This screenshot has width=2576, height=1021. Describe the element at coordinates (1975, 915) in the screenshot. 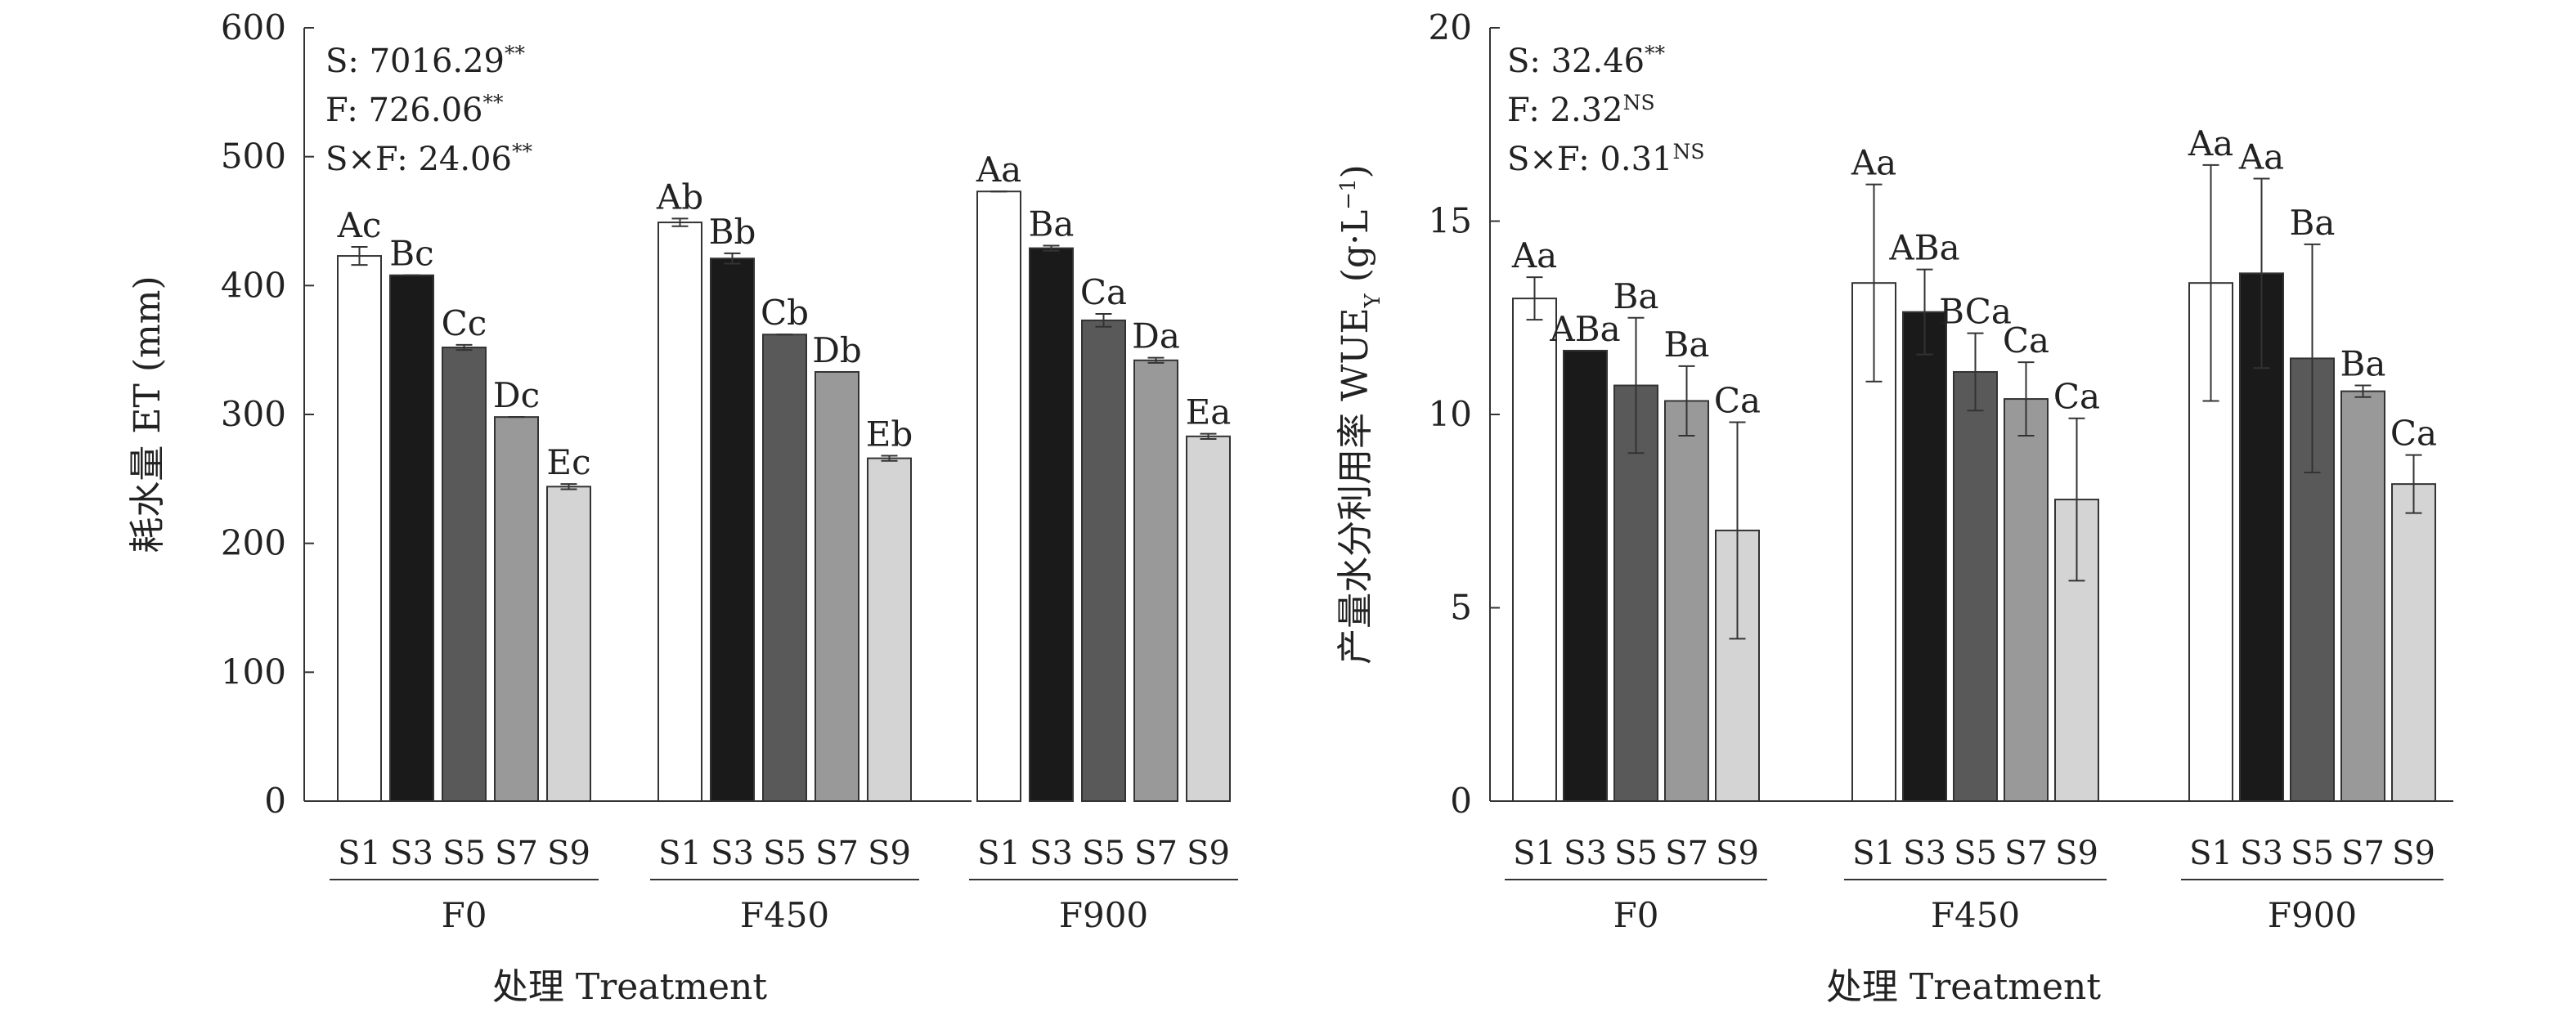

I see `group-label: F450` at that location.